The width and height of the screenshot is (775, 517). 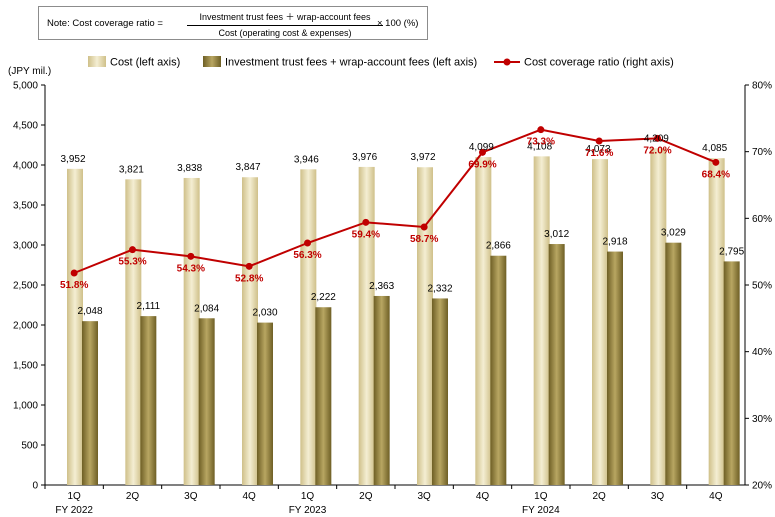 I want to click on cost-value-label: 3,838, so click(x=189, y=168).